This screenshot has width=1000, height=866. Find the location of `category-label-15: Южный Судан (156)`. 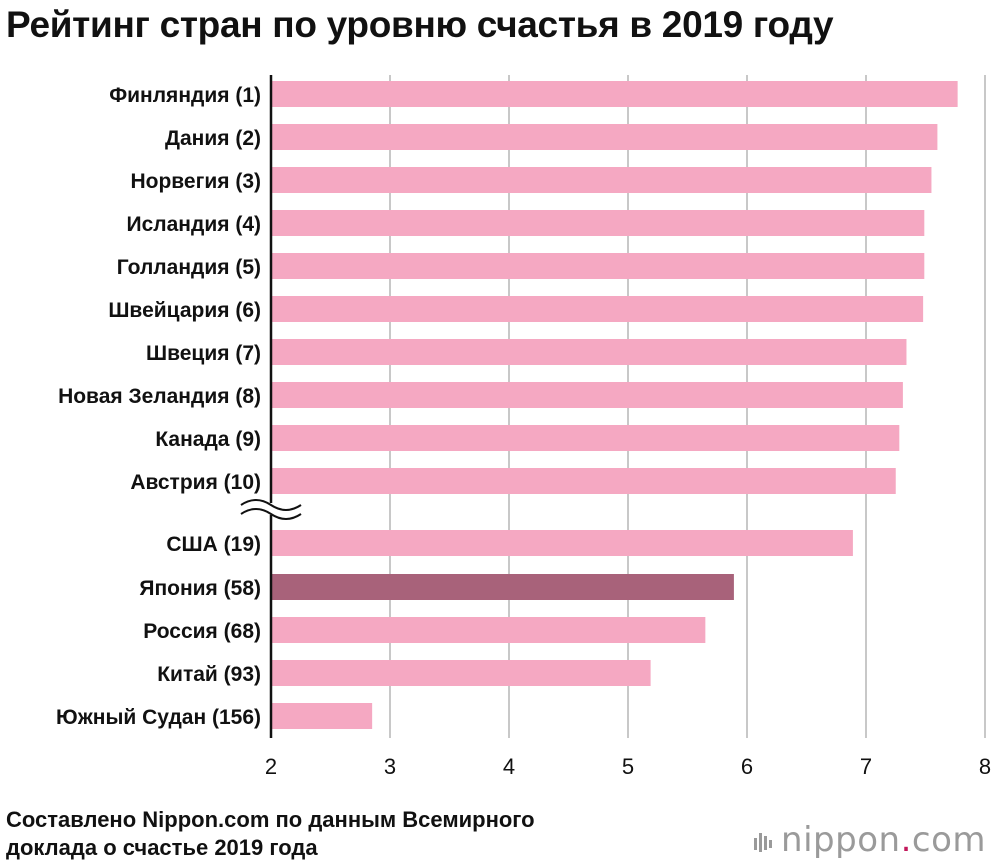

category-label-15: Южный Судан (156) is located at coordinates (158, 717).